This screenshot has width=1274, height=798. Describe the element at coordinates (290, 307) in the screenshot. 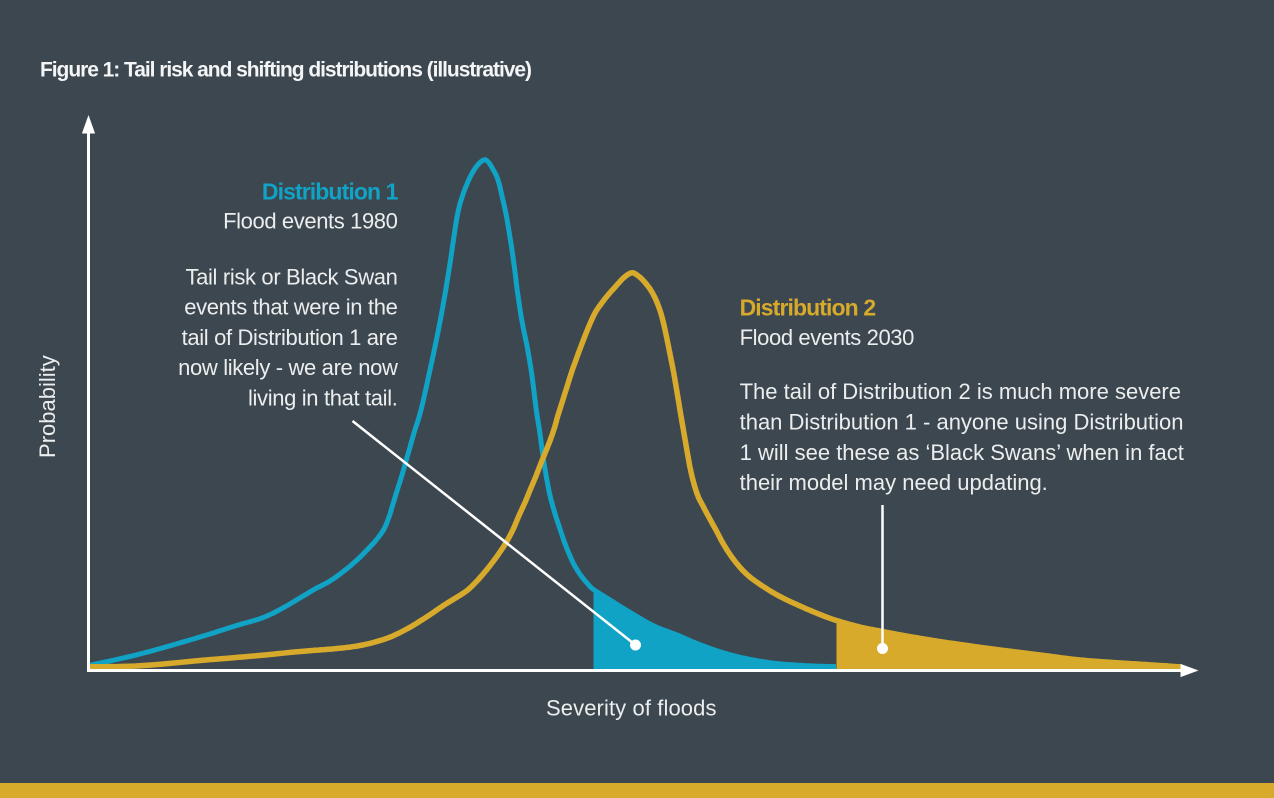

I see `svg-text: events that were in the` at that location.